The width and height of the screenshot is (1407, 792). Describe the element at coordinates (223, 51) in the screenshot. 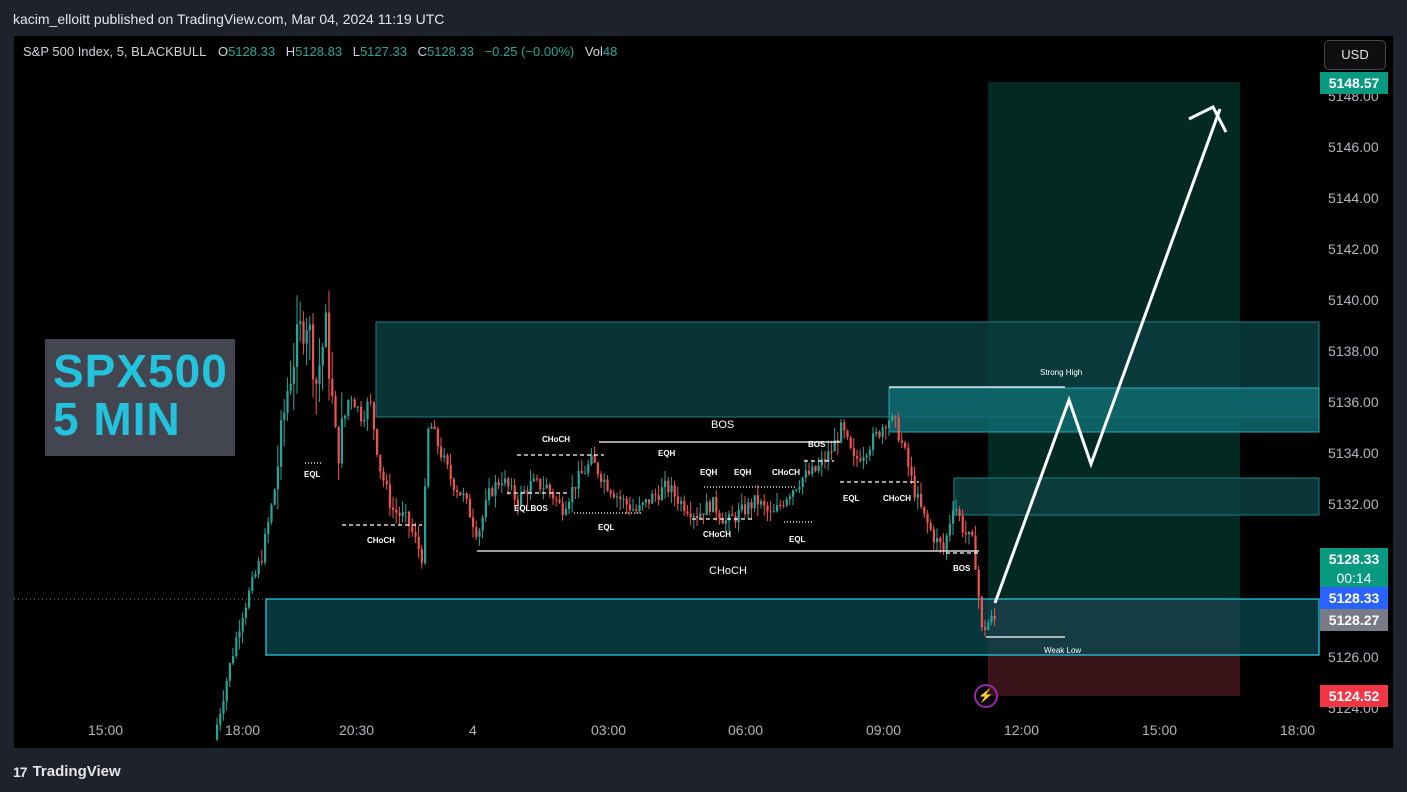

I see `open-key: O` at that location.